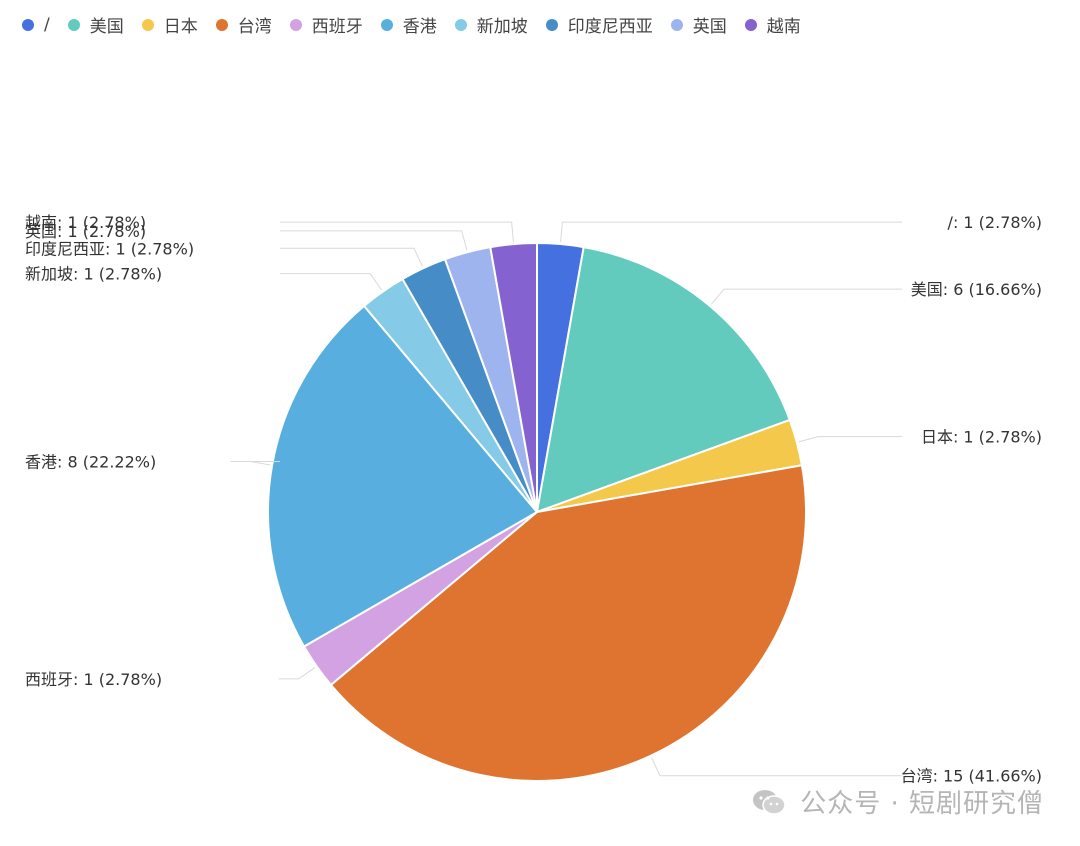 This screenshot has width=1080, height=846. I want to click on legend-label: /, so click(47, 24).